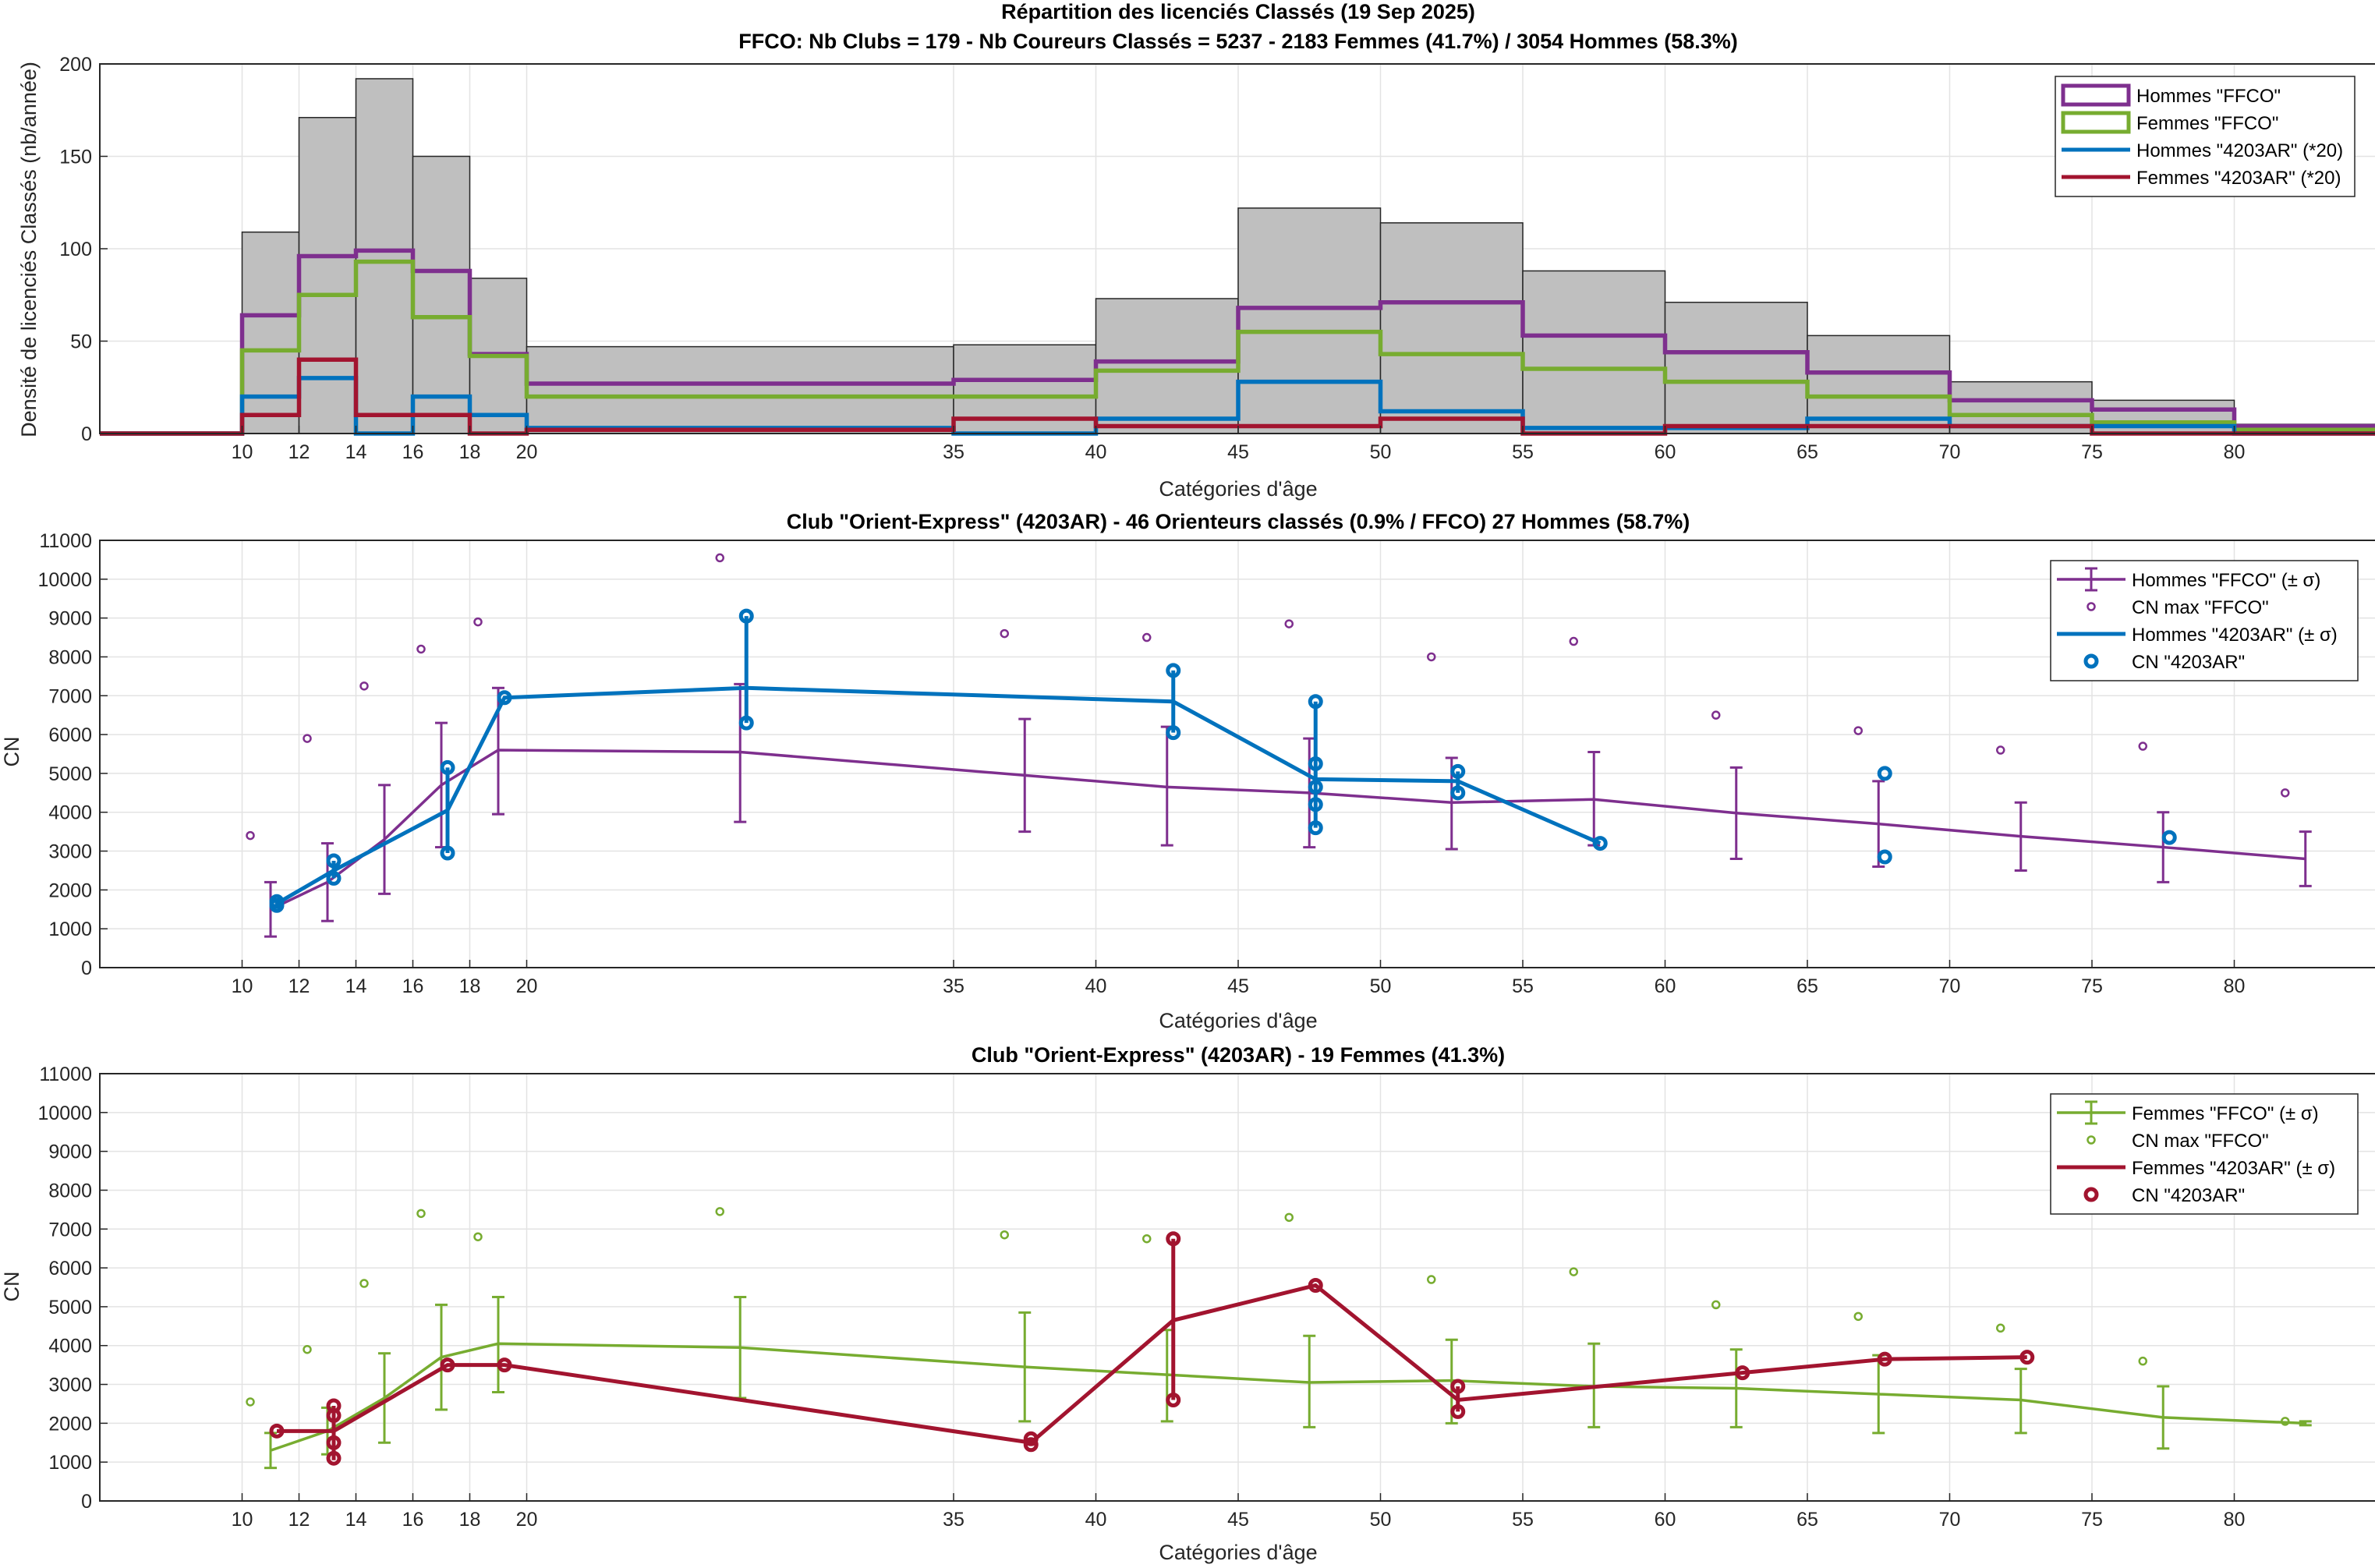 This screenshot has width=2375, height=1568. What do you see at coordinates (2200, 1141) in the screenshot?
I see `legend-label: CN max "FFCO"` at bounding box center [2200, 1141].